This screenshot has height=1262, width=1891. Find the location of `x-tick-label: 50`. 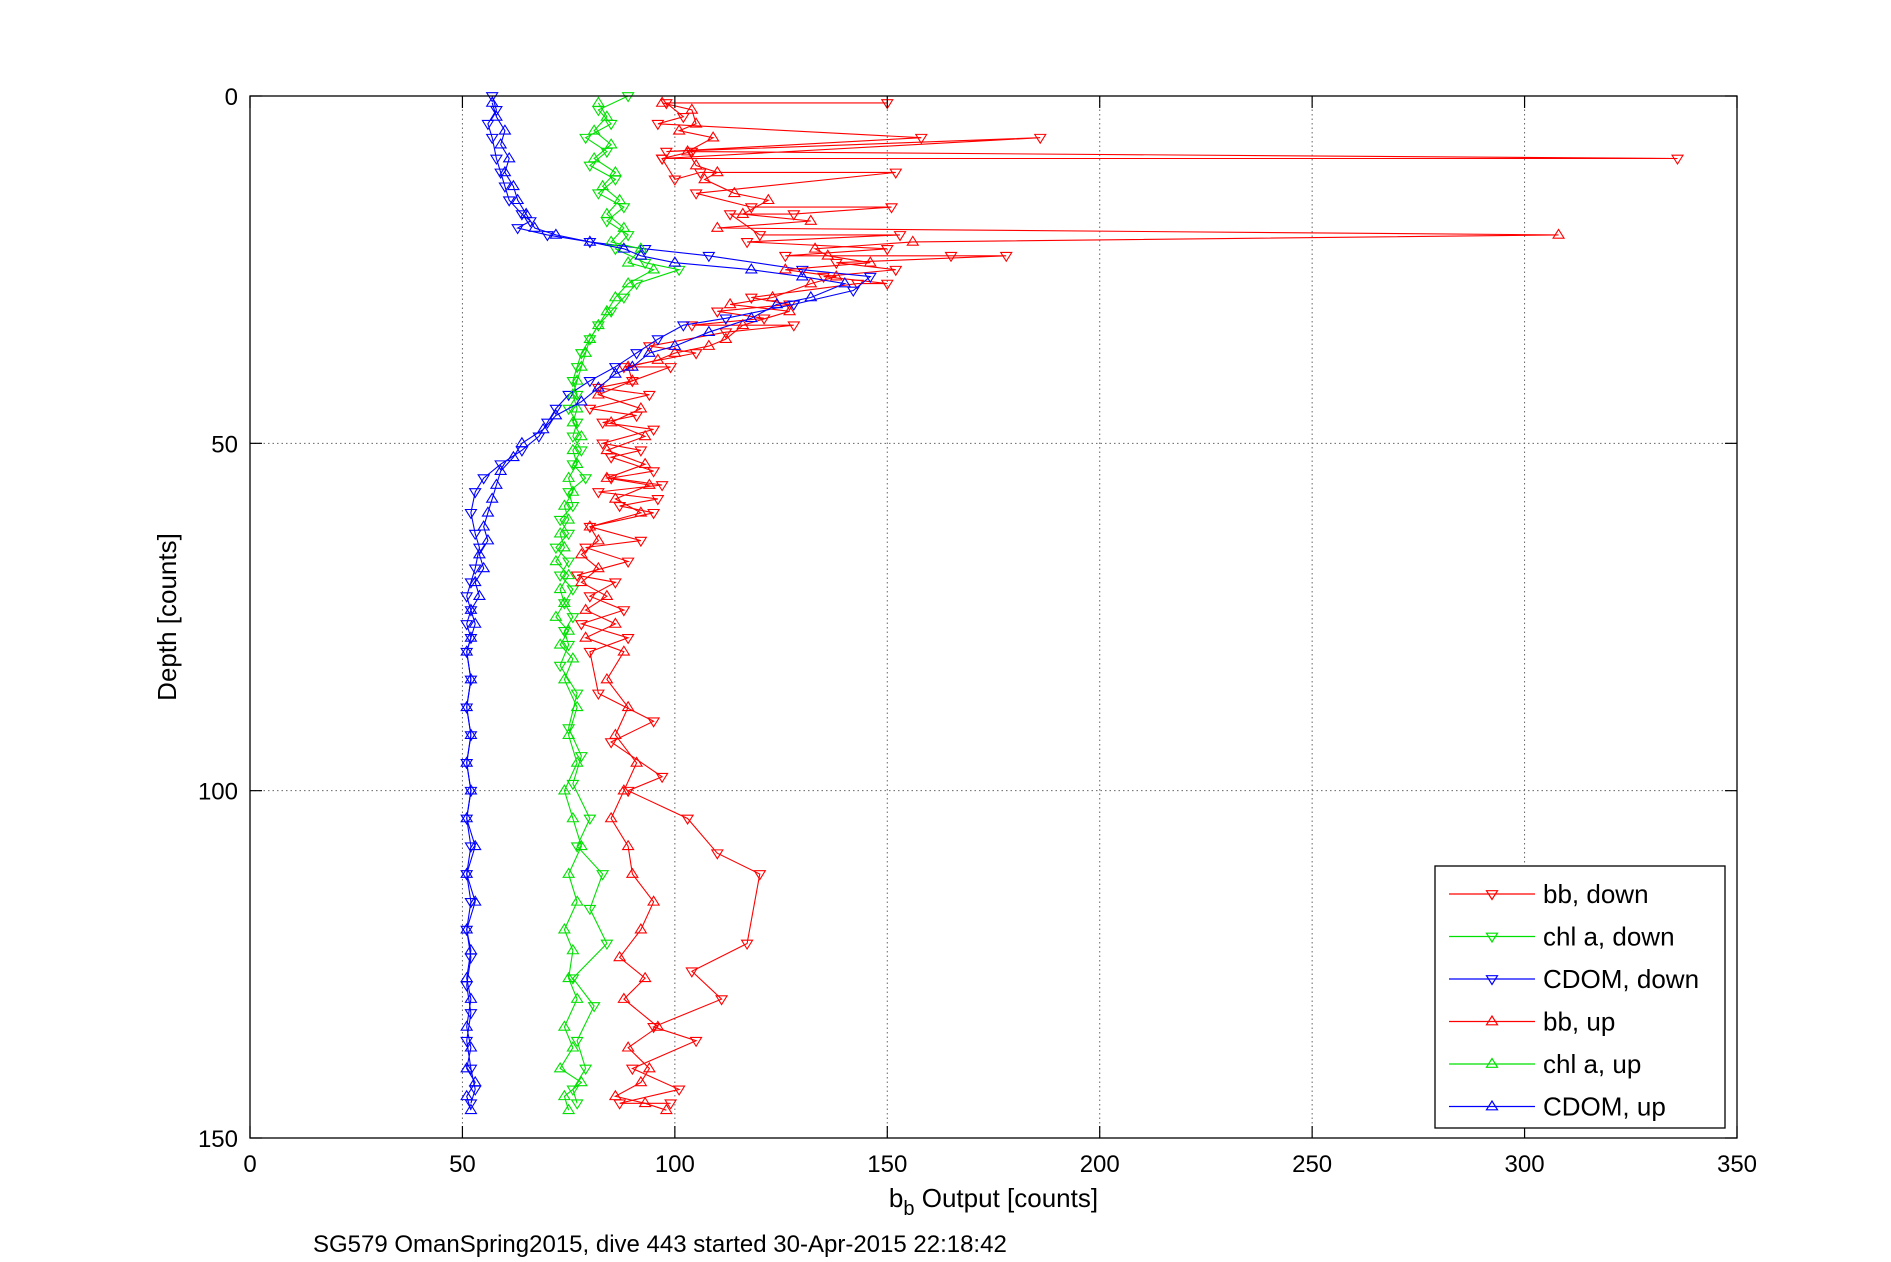

x-tick-label: 50 is located at coordinates (462, 1164).